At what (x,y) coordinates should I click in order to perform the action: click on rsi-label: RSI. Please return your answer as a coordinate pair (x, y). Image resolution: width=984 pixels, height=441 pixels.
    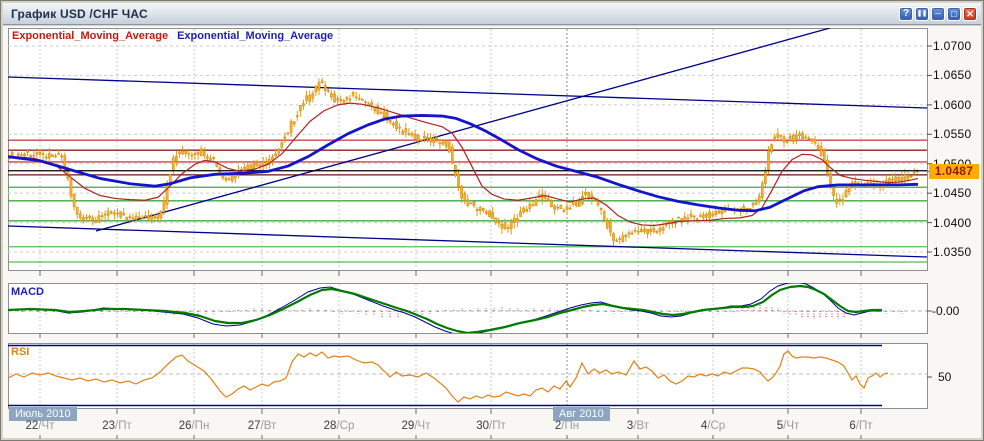
    Looking at the image, I should click on (20, 352).